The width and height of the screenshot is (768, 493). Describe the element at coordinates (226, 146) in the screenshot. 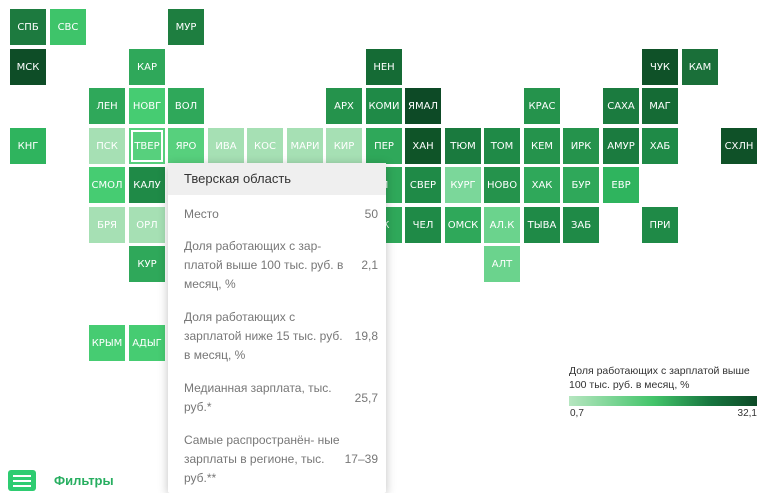

I see `region-tile-ива: ИВА` at that location.